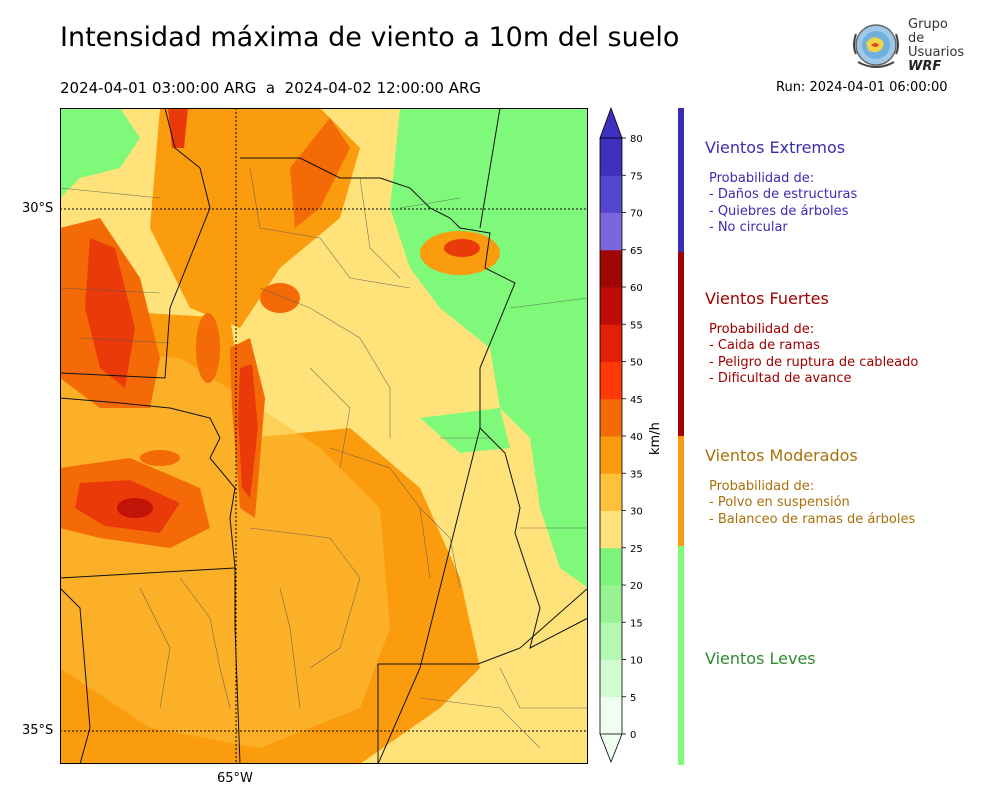  I want to click on colorbar-extend-low, so click(611, 748).